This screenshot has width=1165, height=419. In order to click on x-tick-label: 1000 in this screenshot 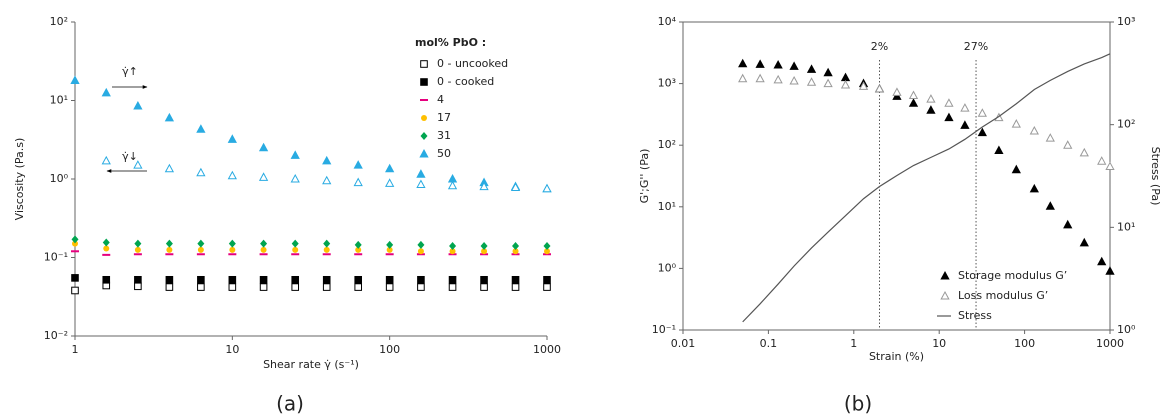, I will do `click(1110, 343)`.